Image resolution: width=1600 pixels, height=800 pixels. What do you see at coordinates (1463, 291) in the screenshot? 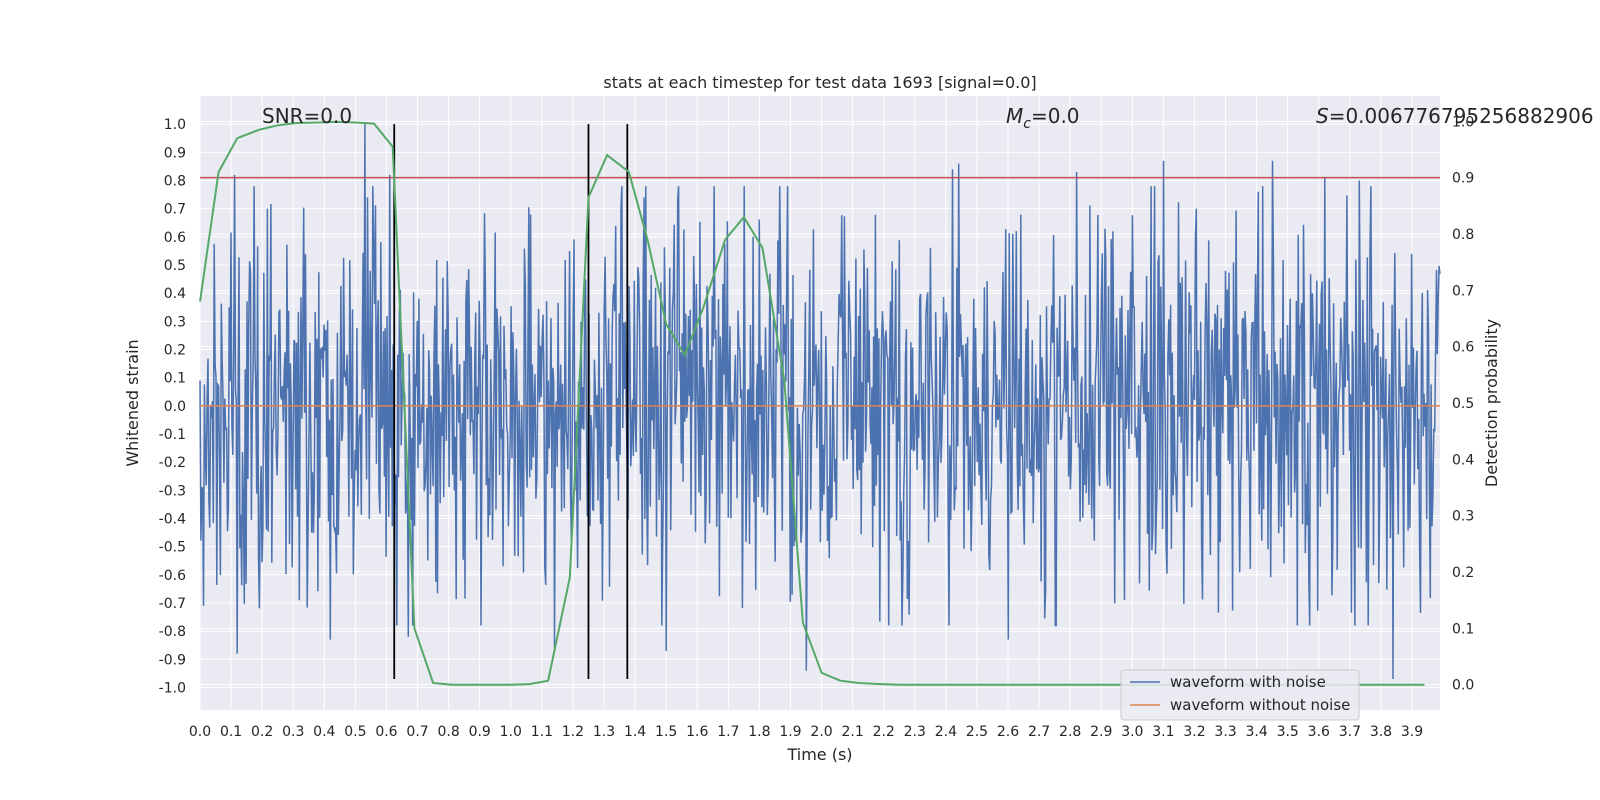
I see `y2-tick-label: 0.7` at bounding box center [1463, 291].